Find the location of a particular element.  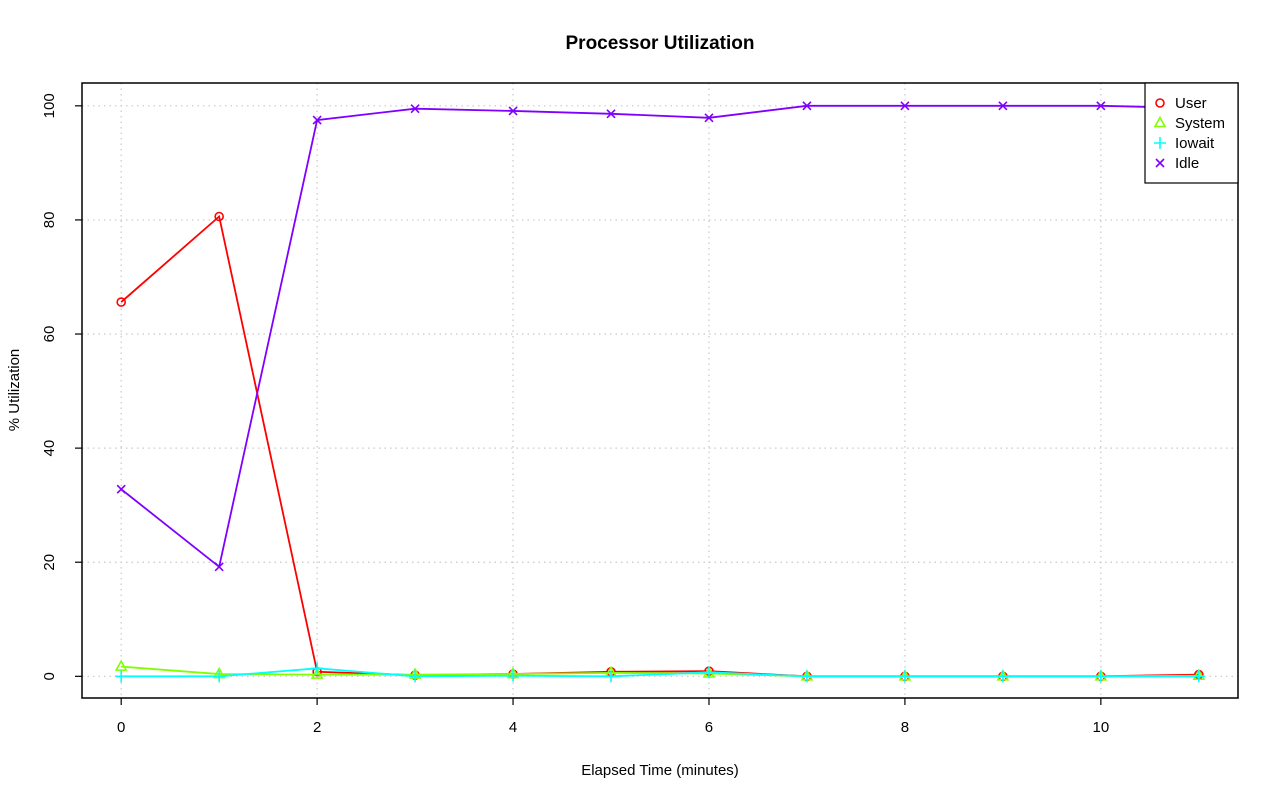

y-tick-label: 100 is located at coordinates (49, 105).